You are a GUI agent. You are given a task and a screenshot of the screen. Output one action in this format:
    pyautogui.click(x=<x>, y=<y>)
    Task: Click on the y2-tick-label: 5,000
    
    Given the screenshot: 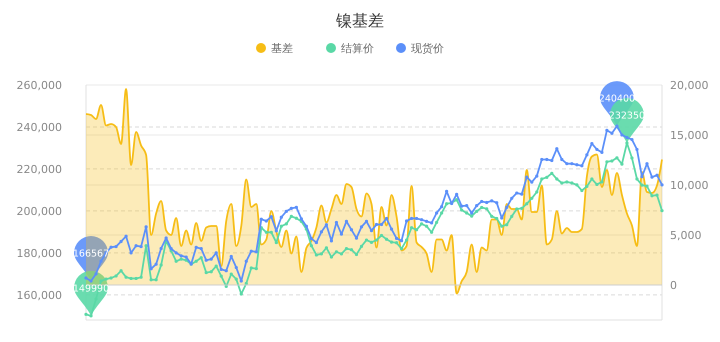 What is the action you would take?
    pyautogui.click(x=686, y=235)
    